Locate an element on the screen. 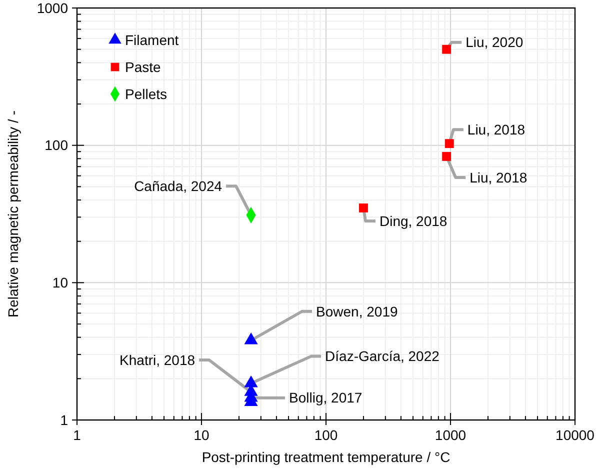 The height and width of the screenshot is (472, 600). x-tick-label: 1 is located at coordinates (77, 435).